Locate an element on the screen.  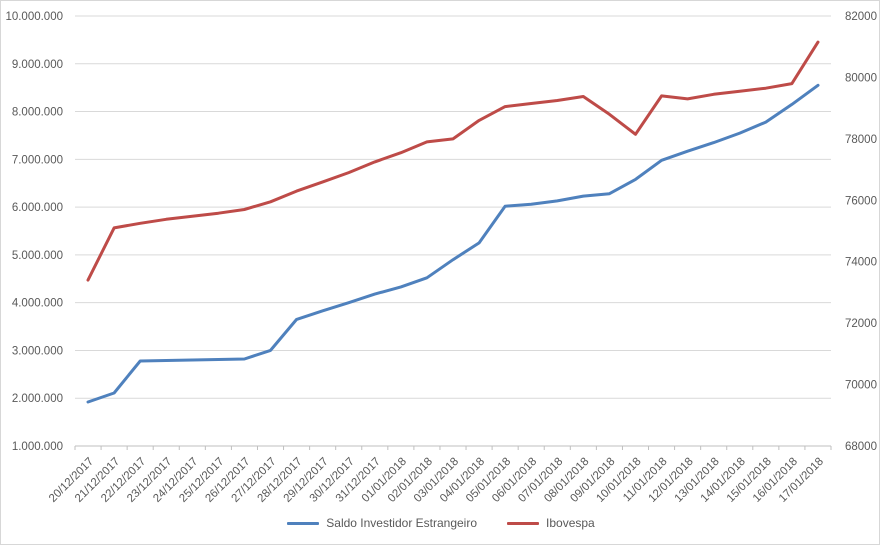
y-axis-left-tick-label: 5.000.000 is located at coordinates (37, 256).